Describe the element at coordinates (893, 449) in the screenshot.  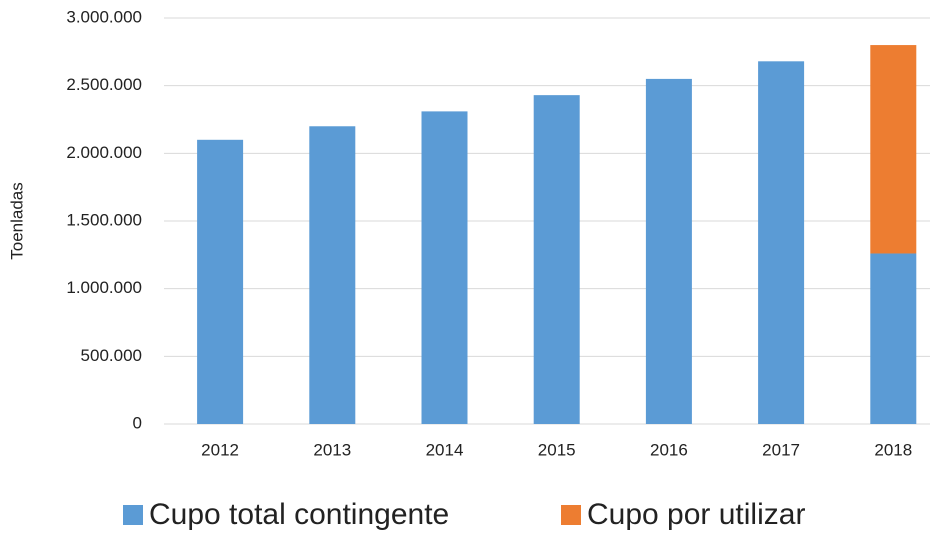
I see `x-tick-label: 2018` at that location.